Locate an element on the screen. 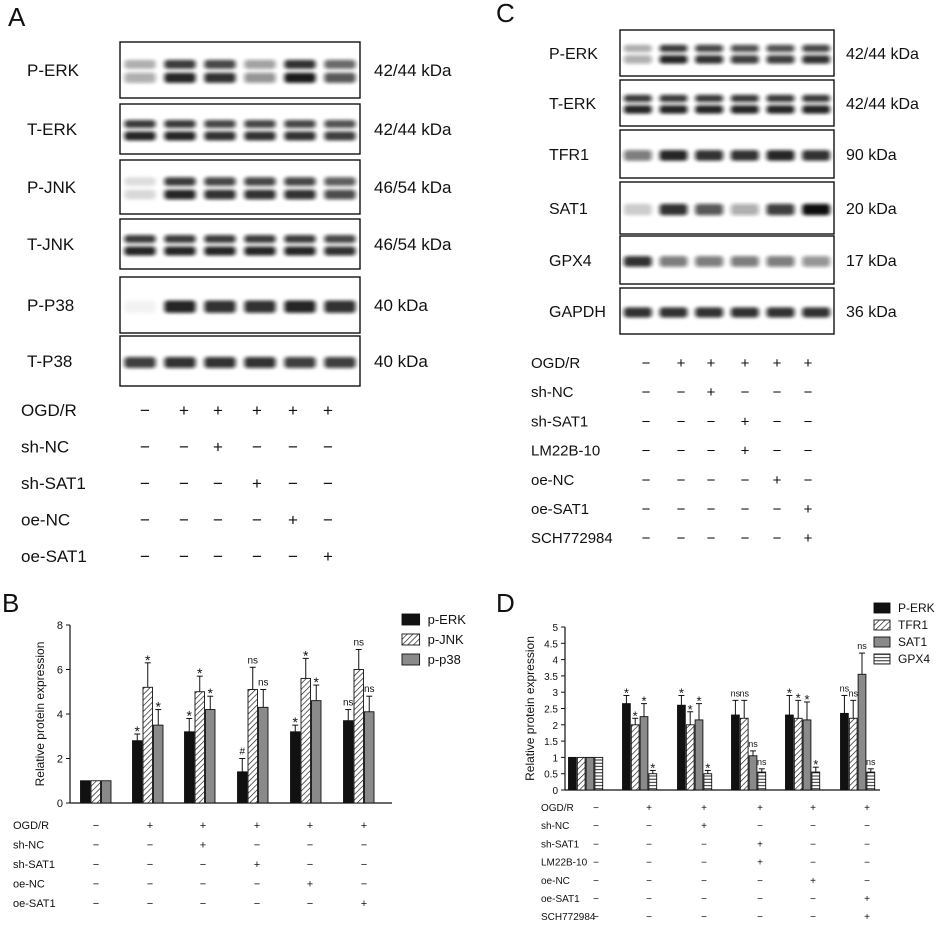 Image resolution: width=941 pixels, height=927 pixels. significance-mark: # is located at coordinates (242, 752).